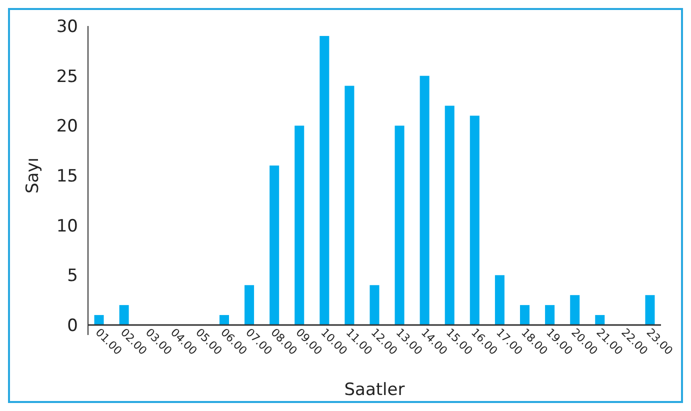 This screenshot has width=691, height=411. What do you see at coordinates (67, 26) in the screenshot?
I see `y-tick-label: 30` at bounding box center [67, 26].